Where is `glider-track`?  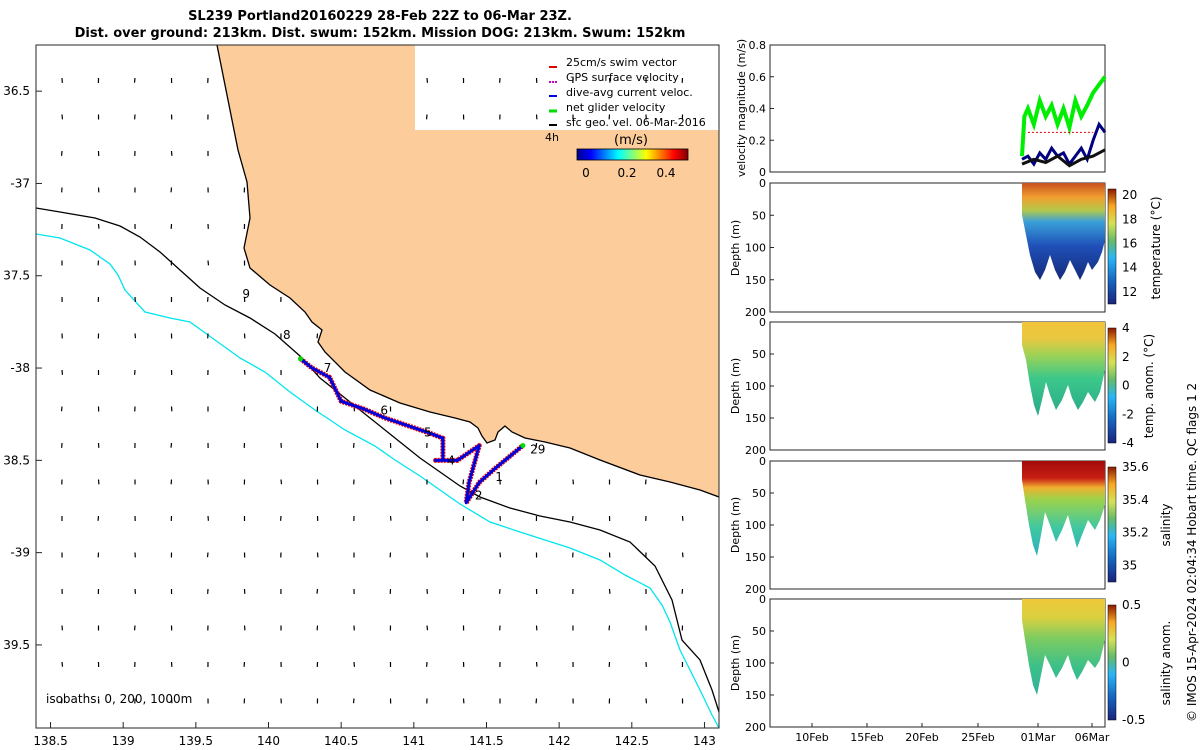 glider-track is located at coordinates (411, 431).